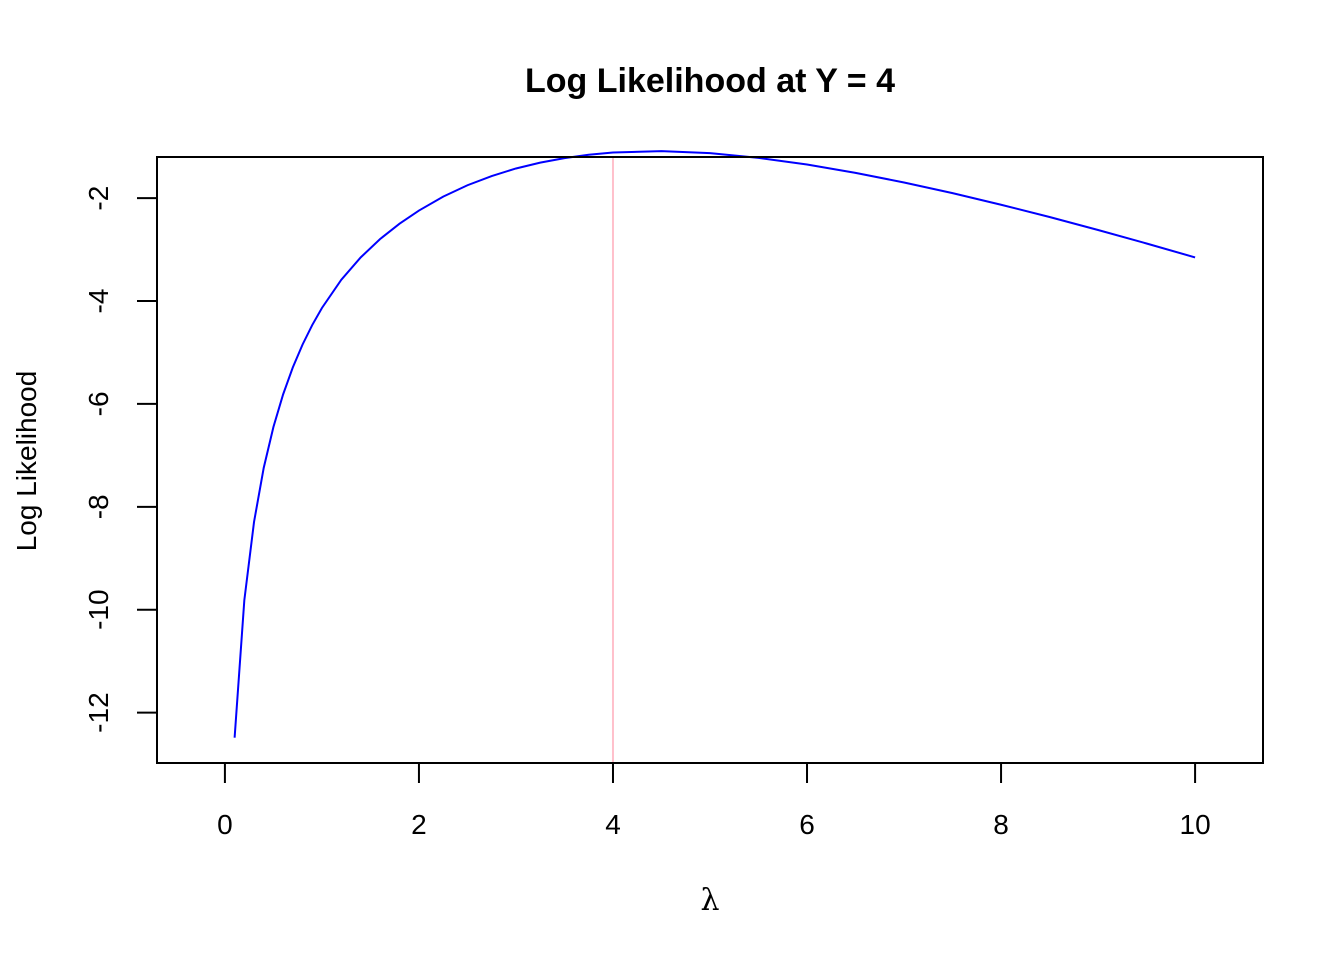 The width and height of the screenshot is (1344, 960). Describe the element at coordinates (714, 801) in the screenshot. I see `x-axis: 0 2 4 6 8 10` at that location.